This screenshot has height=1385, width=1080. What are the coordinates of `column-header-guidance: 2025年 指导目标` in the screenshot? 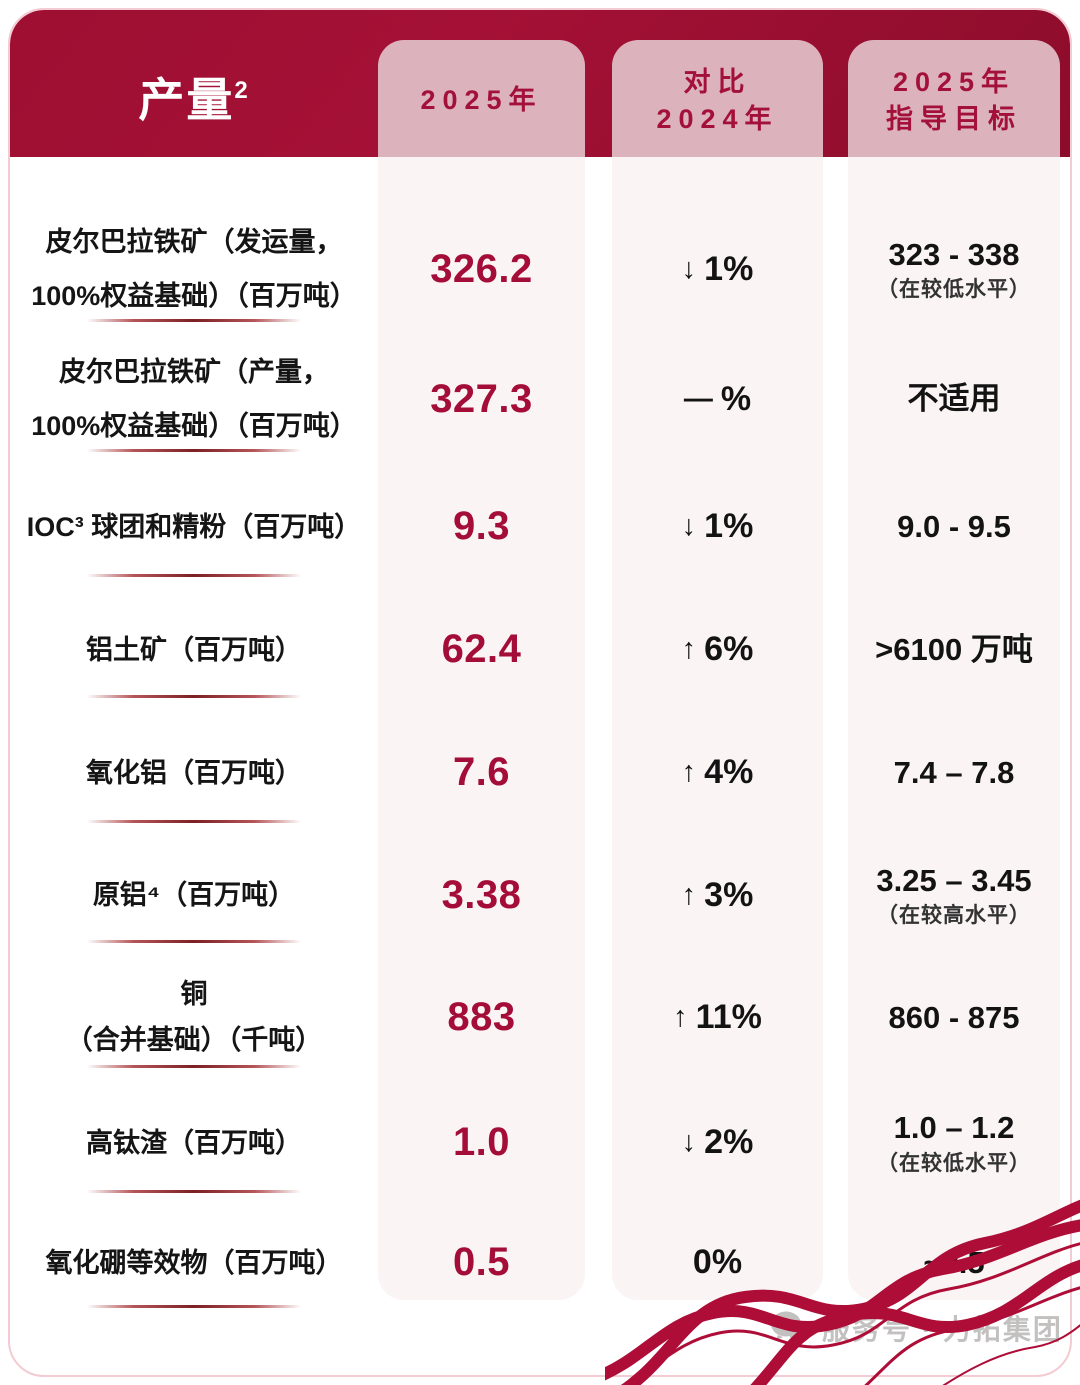 It's located at (954, 98).